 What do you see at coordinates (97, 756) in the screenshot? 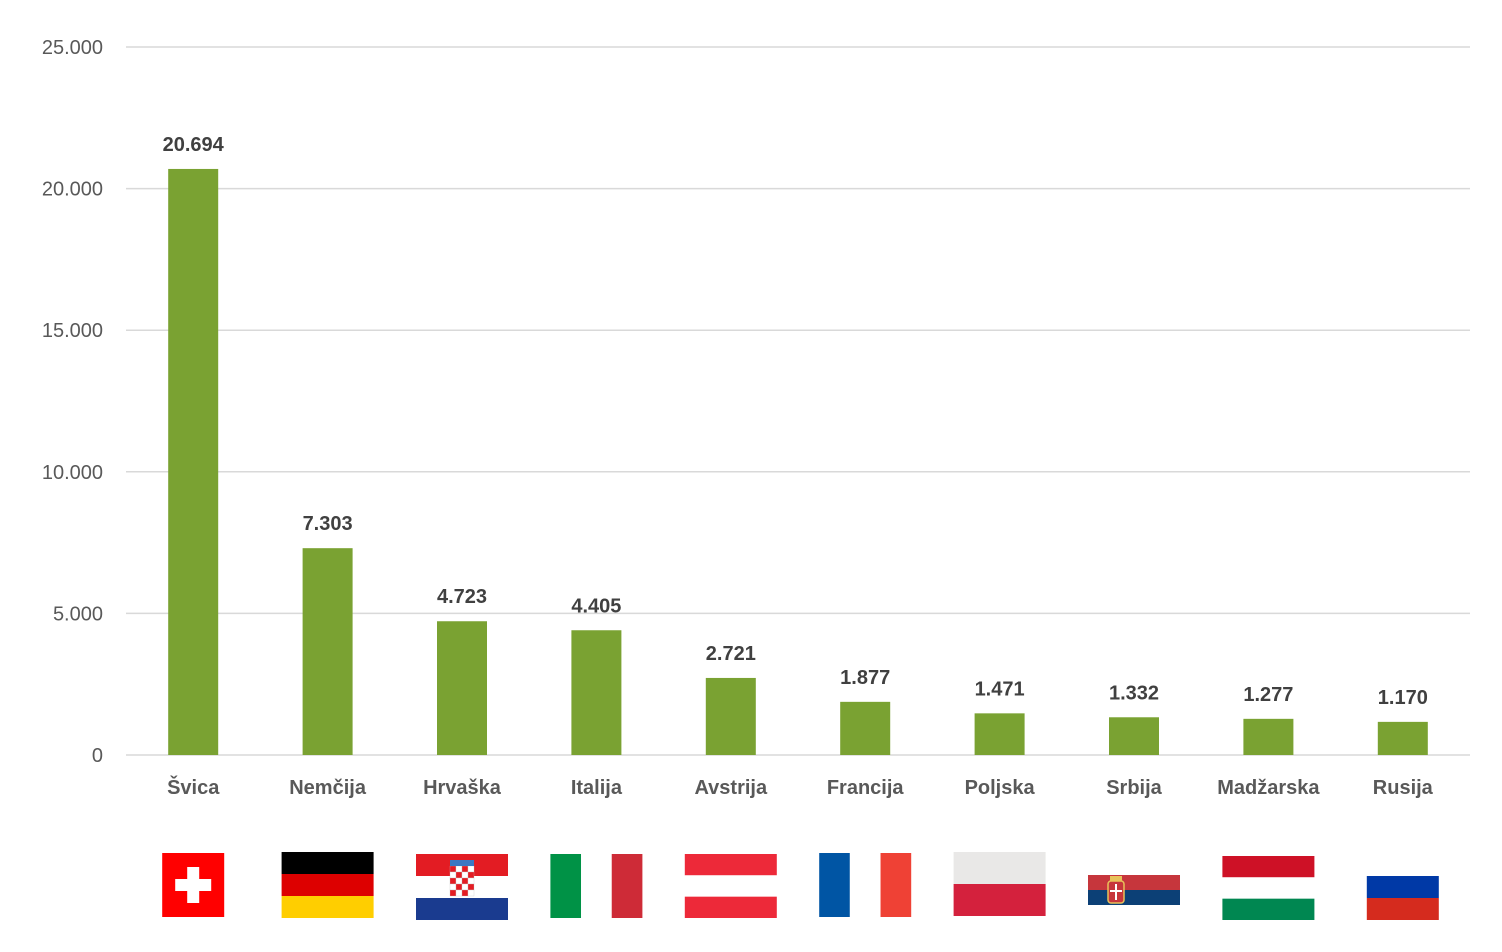
I see `y-tick-label: 0` at bounding box center [97, 756].